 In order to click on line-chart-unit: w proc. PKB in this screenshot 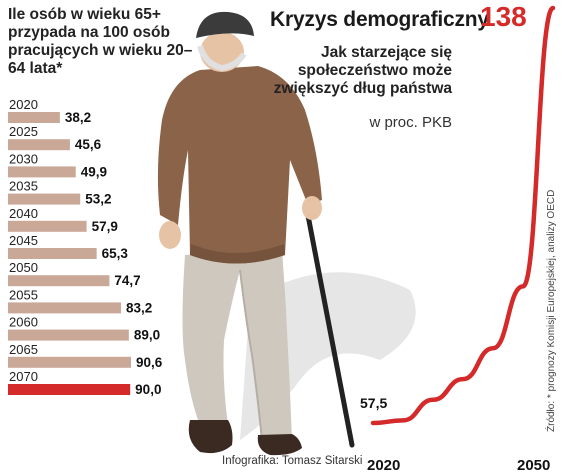, I will do `click(410, 122)`.